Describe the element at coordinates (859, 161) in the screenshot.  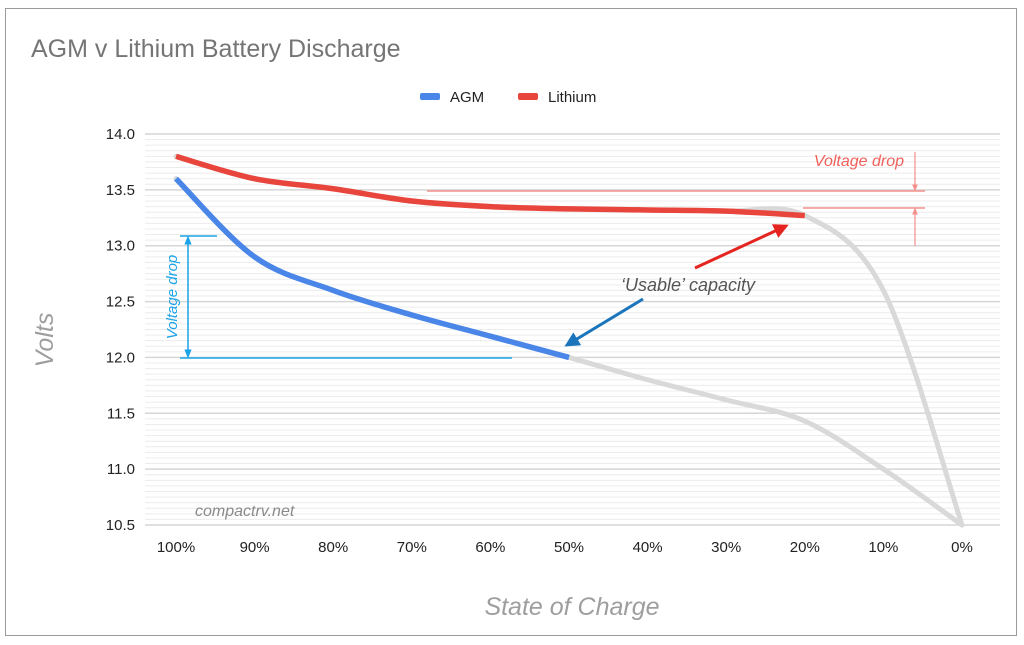
I see `lithium-drop-label: Voltage drop` at that location.